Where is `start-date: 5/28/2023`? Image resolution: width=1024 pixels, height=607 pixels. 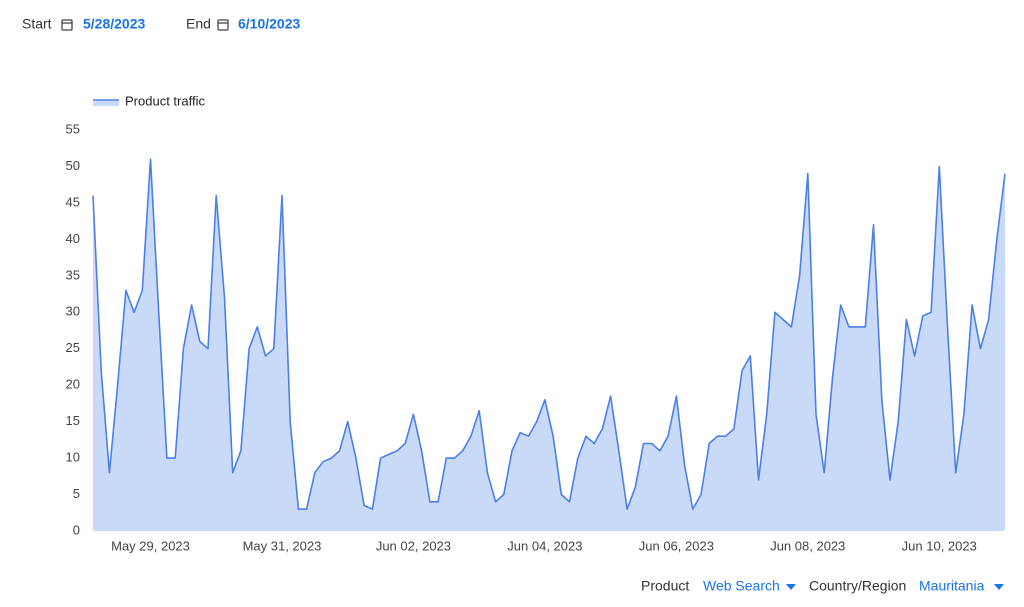
start-date: 5/28/2023 is located at coordinates (114, 24).